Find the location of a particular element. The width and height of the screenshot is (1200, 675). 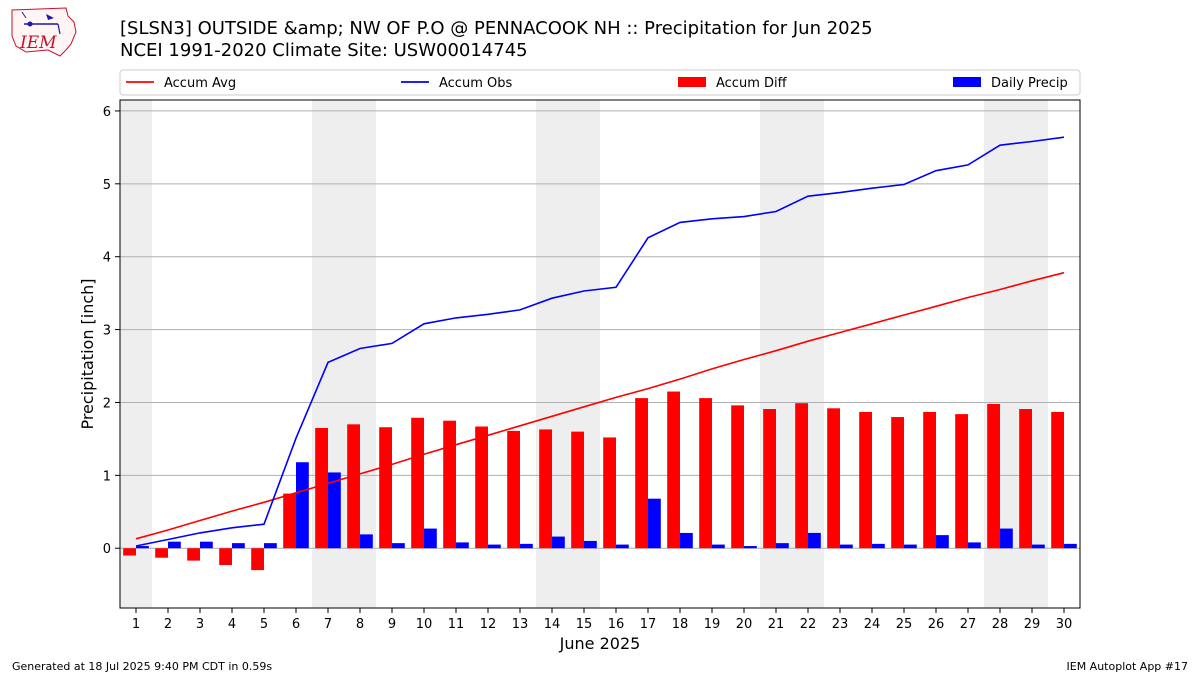

x-tick-label-30: 30 is located at coordinates (1064, 624).